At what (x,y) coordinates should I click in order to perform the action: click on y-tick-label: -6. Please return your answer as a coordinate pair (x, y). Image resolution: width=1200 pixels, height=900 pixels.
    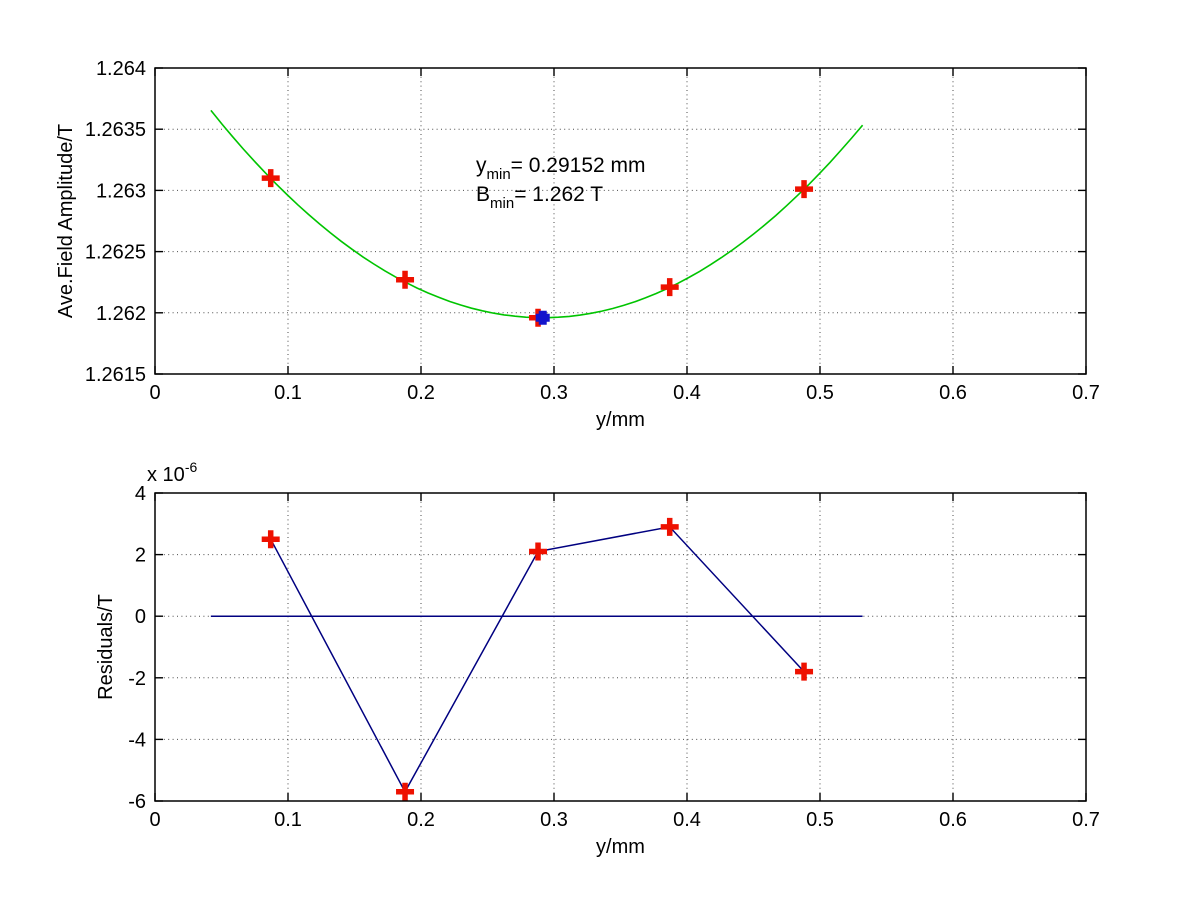
    Looking at the image, I should click on (137, 802).